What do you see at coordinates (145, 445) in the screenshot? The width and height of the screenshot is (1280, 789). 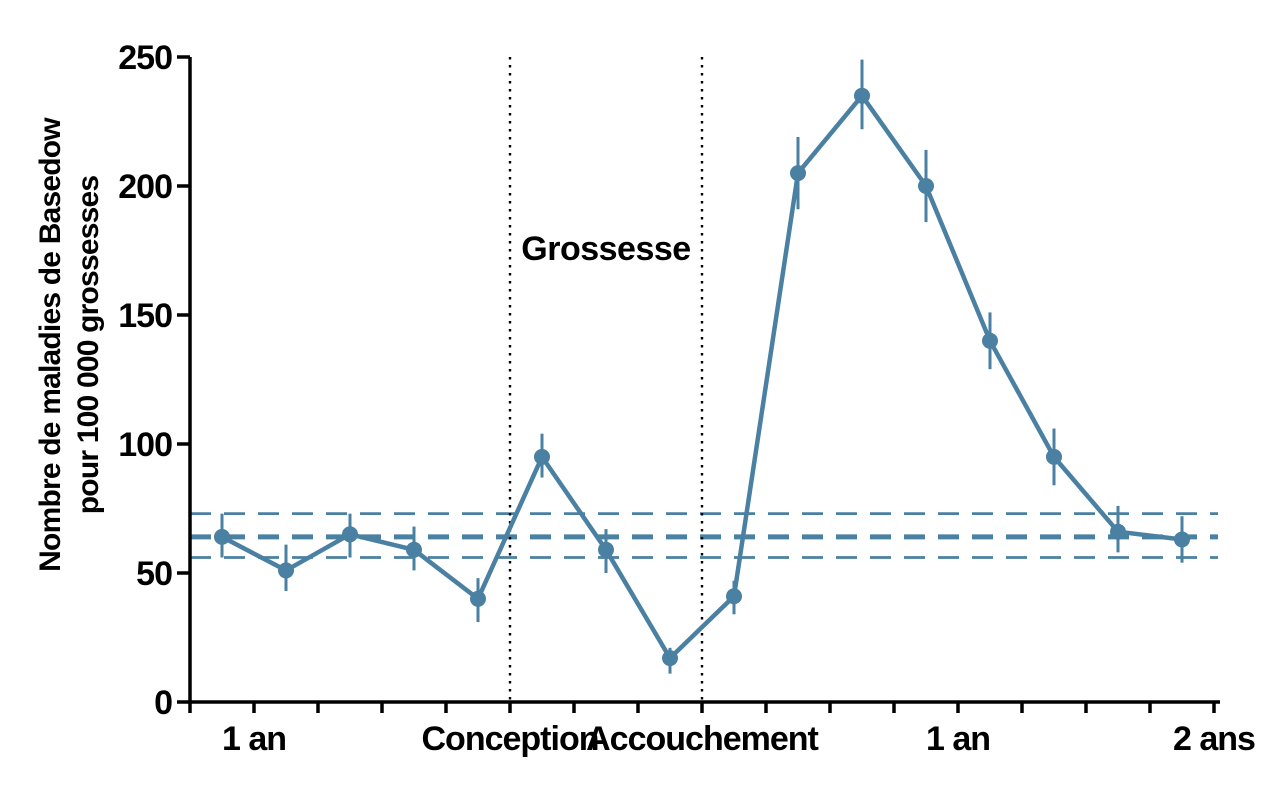 I see `y-tick-label: 100` at bounding box center [145, 445].